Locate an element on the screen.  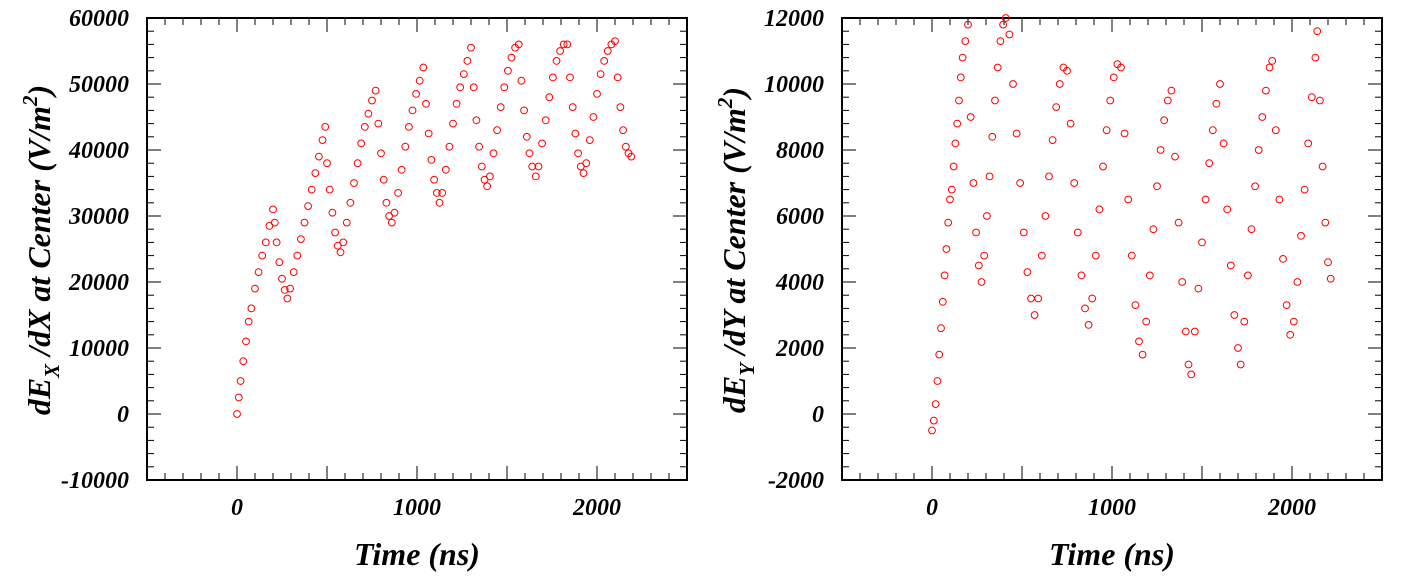
right-y-tick-label: 2000 is located at coordinates (799, 349).